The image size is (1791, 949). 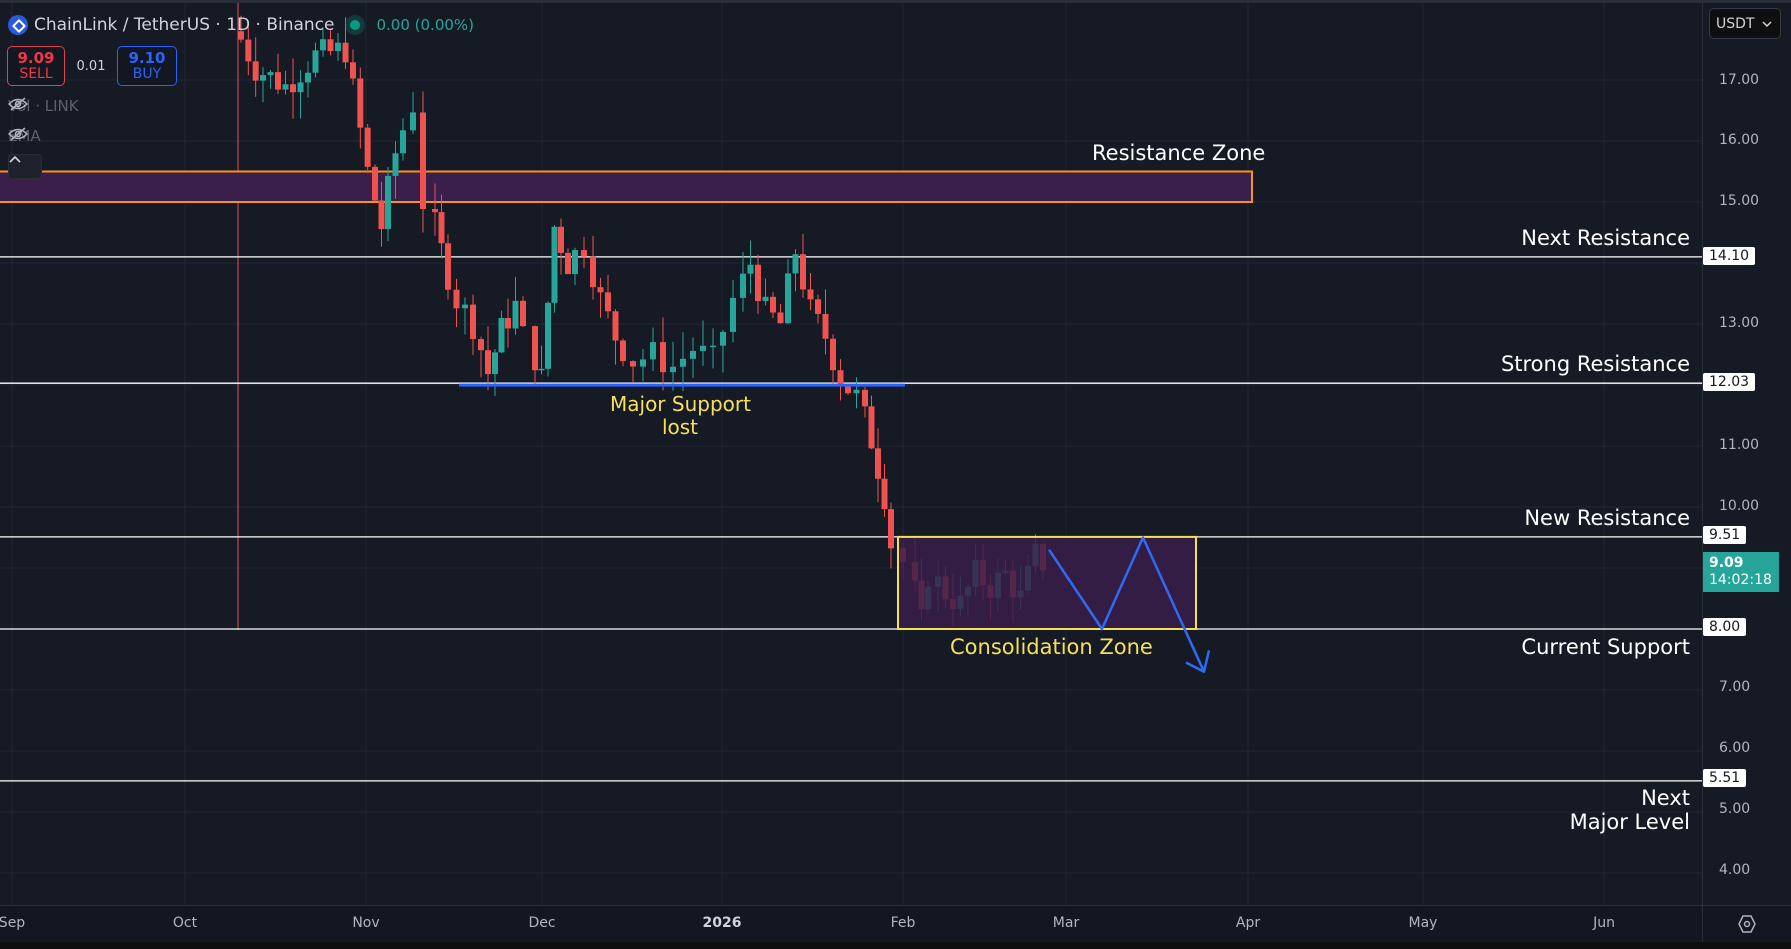 What do you see at coordinates (1735, 23) in the screenshot?
I see `currency-value: USDT` at bounding box center [1735, 23].